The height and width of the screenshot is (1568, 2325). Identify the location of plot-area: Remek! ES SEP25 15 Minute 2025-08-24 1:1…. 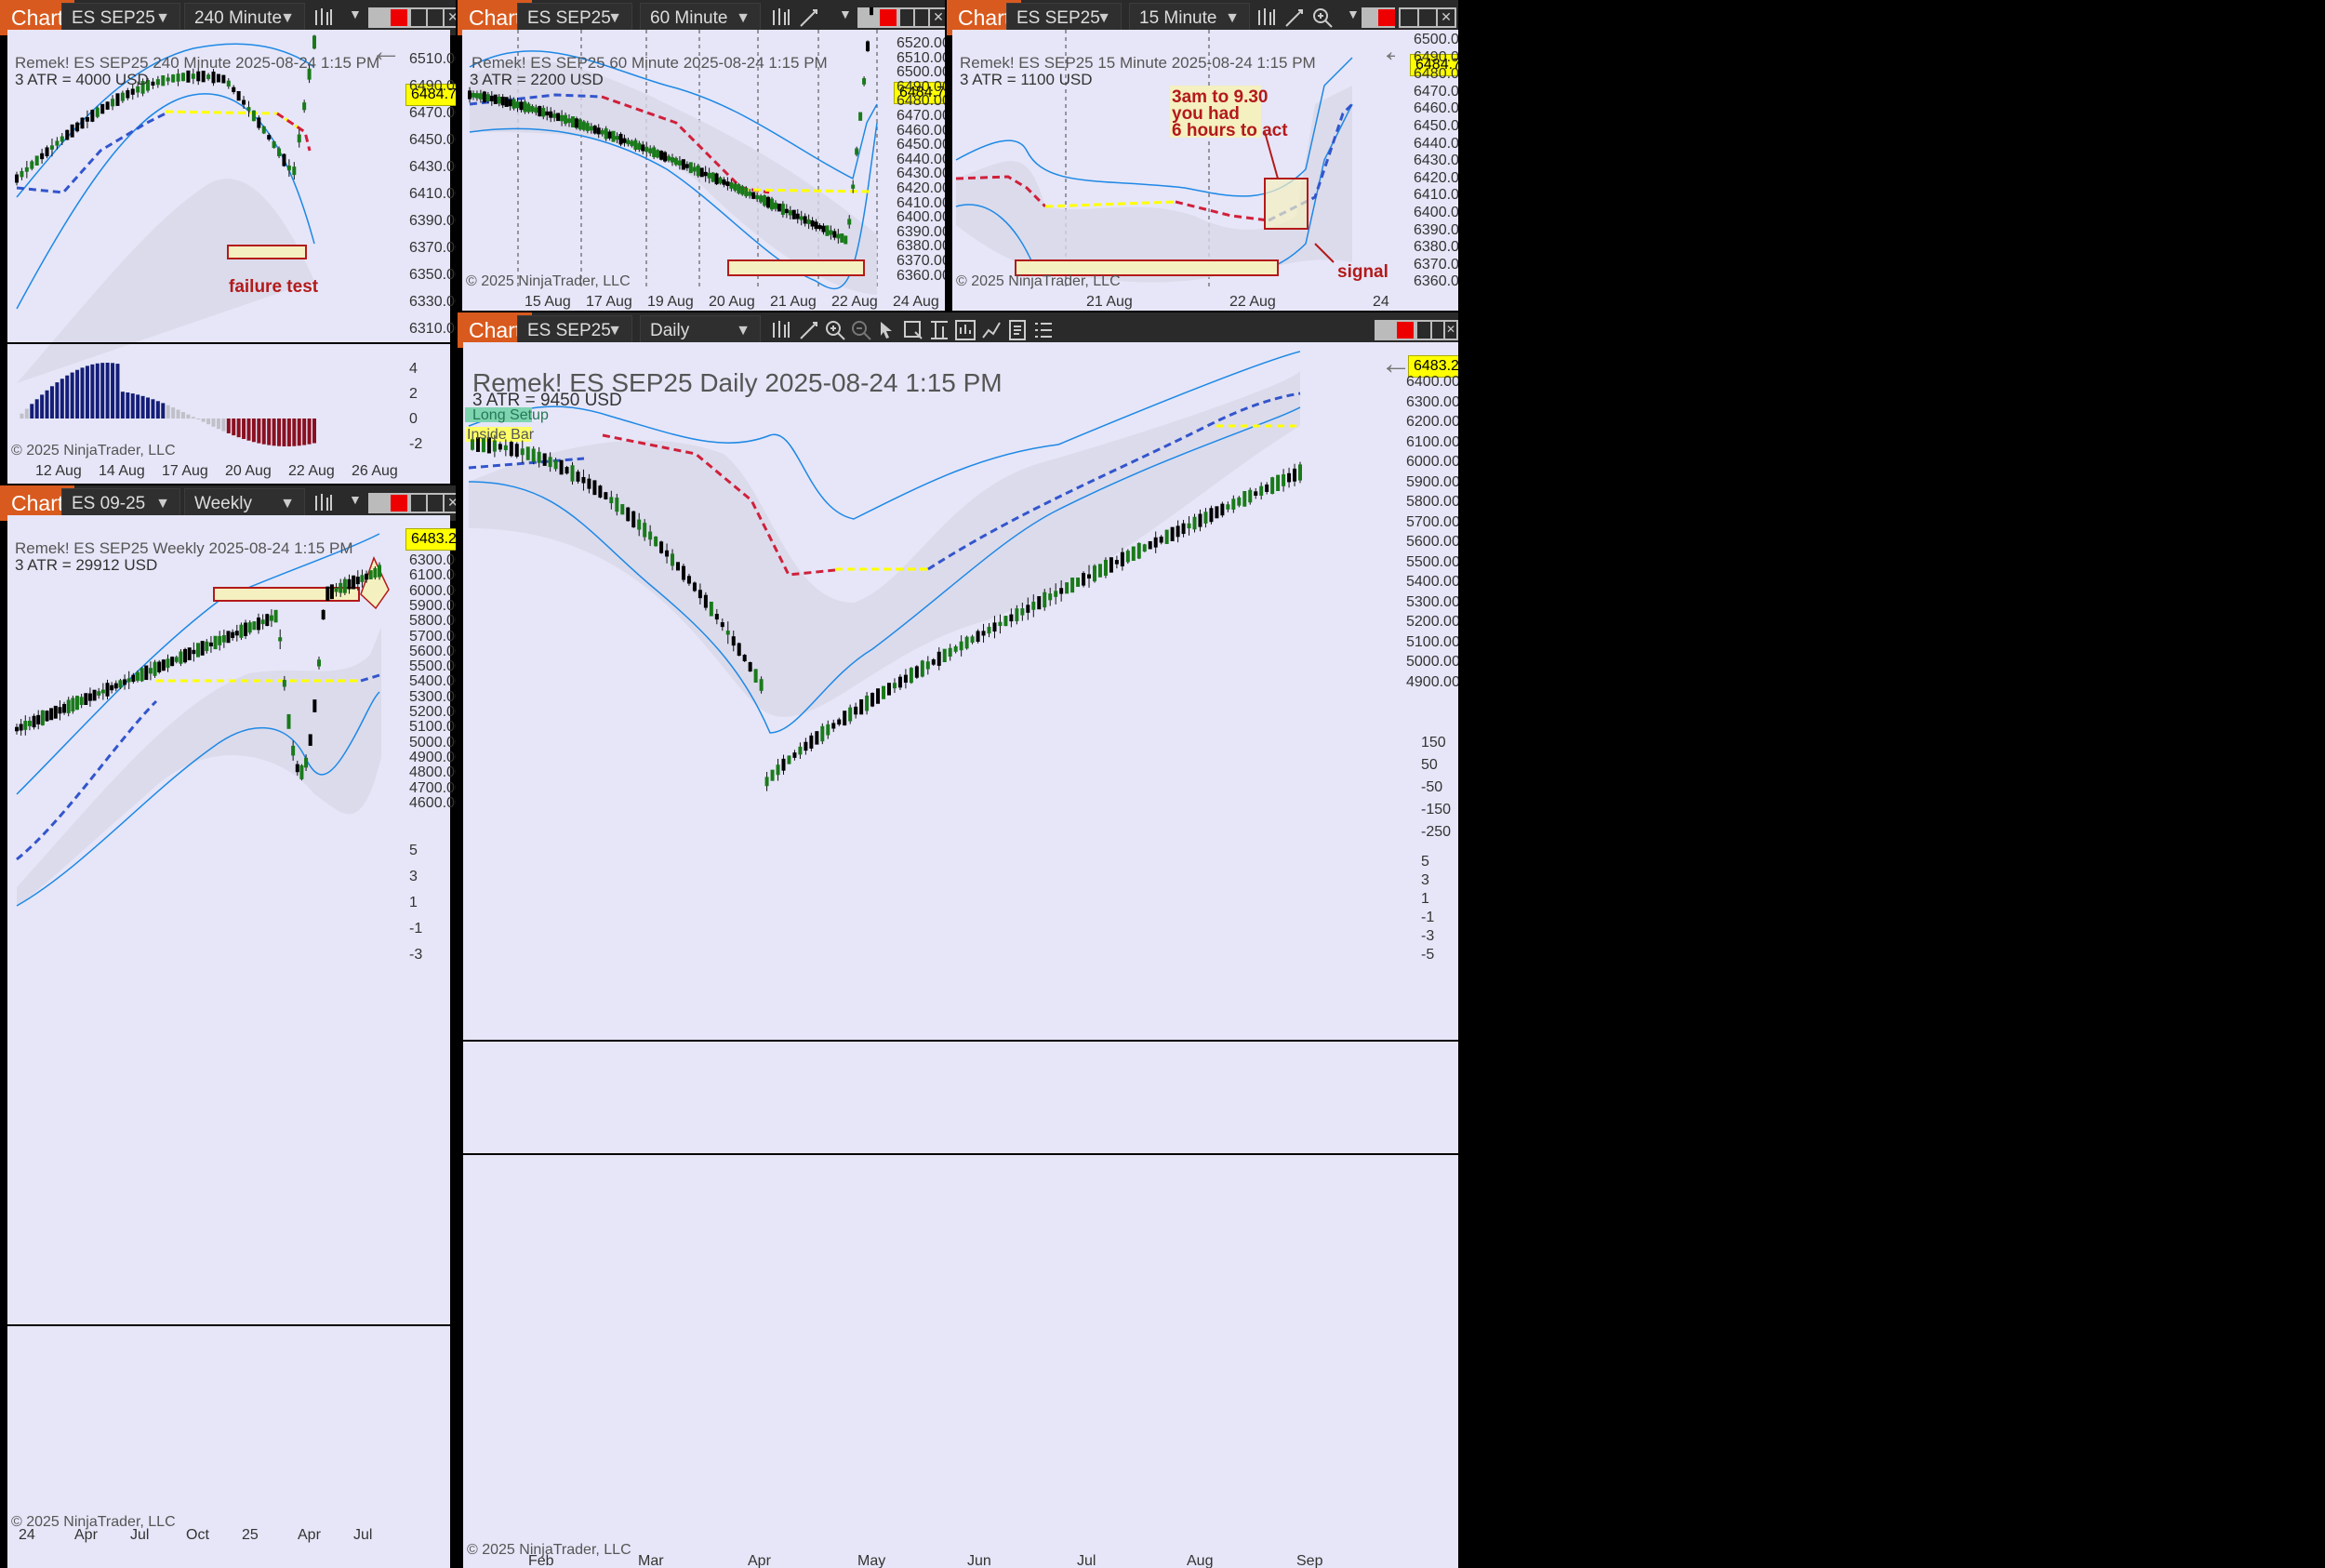
(1173, 170).